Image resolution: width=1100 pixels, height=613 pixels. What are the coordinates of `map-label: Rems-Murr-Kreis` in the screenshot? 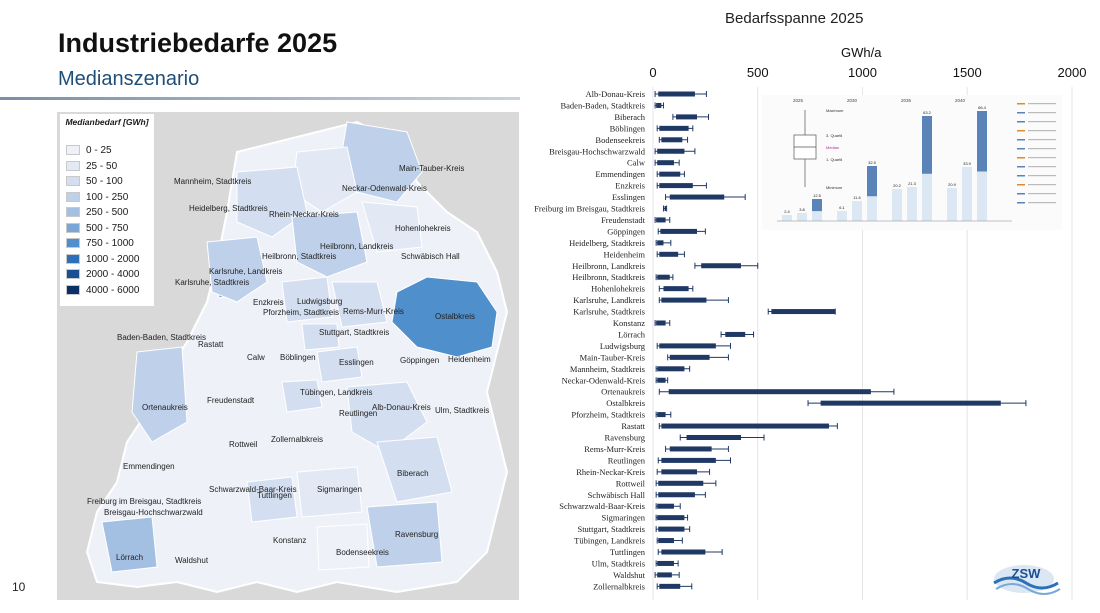 It's located at (373, 311).